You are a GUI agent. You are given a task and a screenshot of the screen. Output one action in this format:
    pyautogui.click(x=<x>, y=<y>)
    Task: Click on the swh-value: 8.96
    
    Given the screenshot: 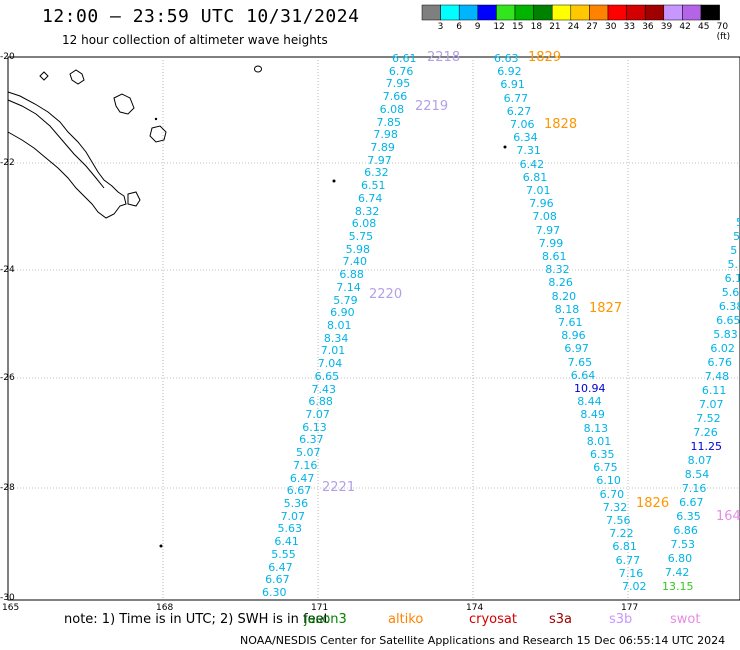 What is the action you would take?
    pyautogui.click(x=573, y=336)
    